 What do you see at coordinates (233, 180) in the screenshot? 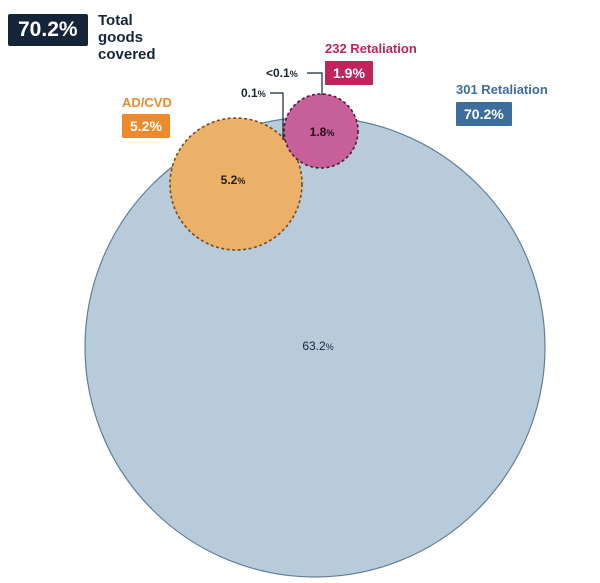
I see `region-label-ad-cvd: 5.2%` at bounding box center [233, 180].